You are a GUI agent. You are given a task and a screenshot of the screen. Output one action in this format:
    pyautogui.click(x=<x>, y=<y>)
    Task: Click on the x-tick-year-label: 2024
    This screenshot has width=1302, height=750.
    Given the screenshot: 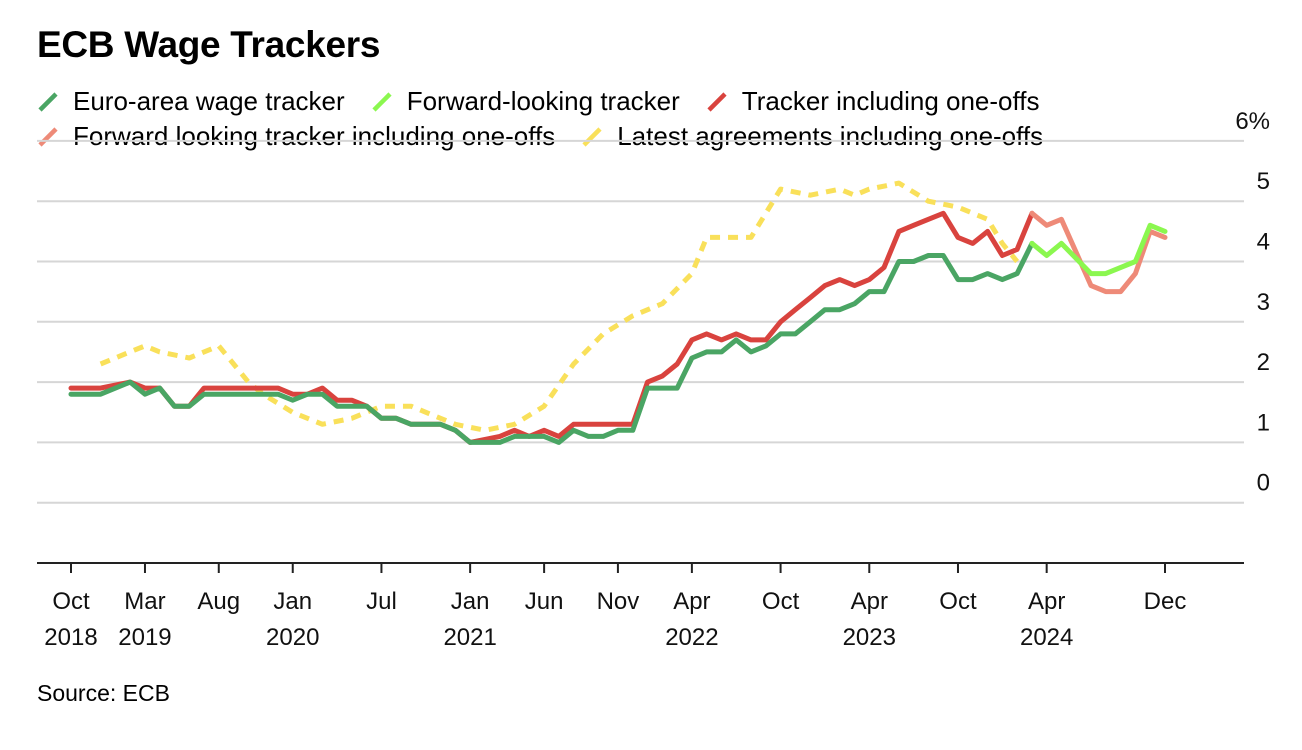 What is the action you would take?
    pyautogui.click(x=1046, y=637)
    